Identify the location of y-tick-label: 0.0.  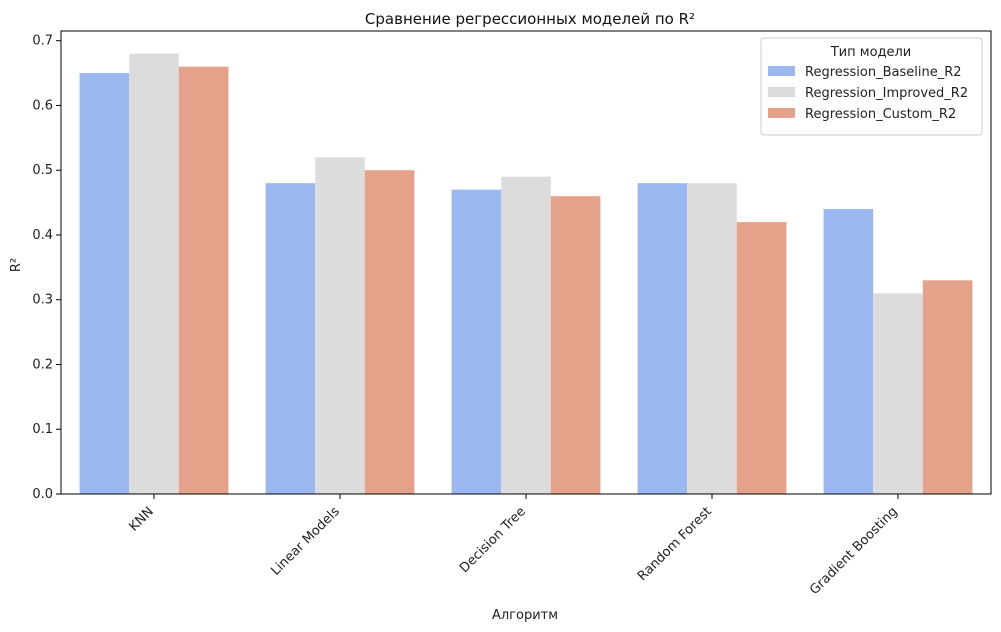
(42, 494).